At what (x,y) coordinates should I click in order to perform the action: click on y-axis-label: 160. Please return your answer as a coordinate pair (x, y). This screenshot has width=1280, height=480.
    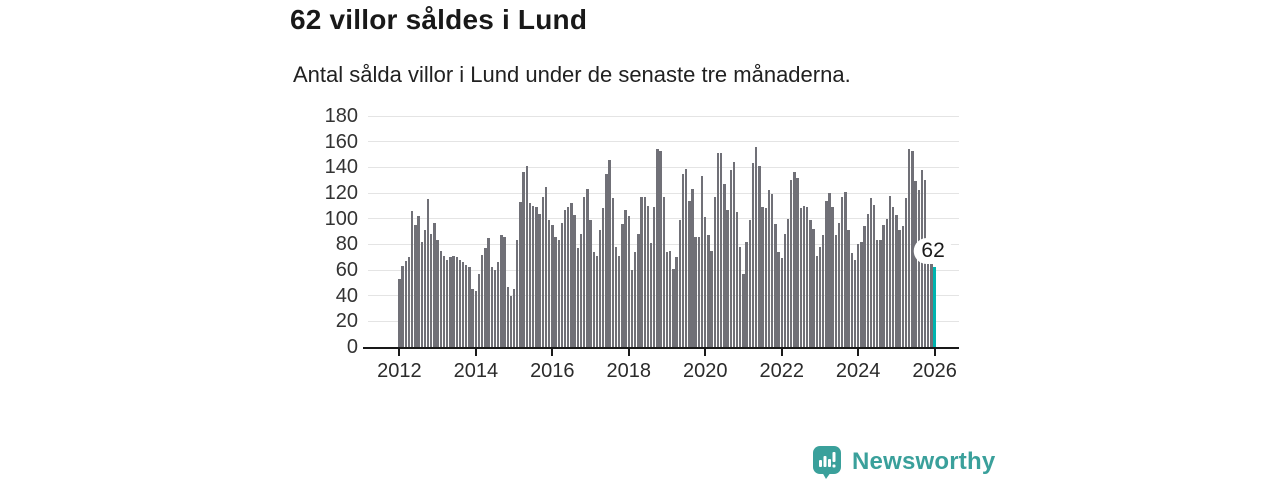
    Looking at the image, I should click on (341, 141).